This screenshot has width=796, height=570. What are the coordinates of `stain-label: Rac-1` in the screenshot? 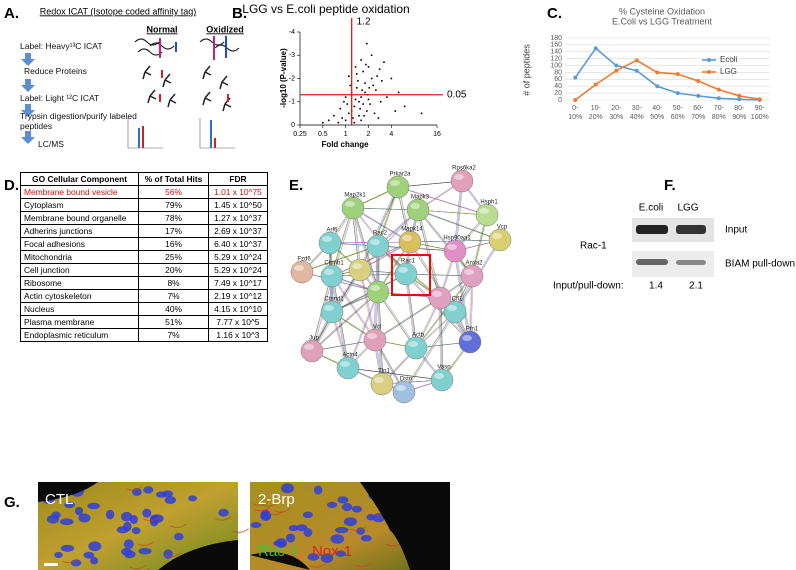 It's located at (278, 551).